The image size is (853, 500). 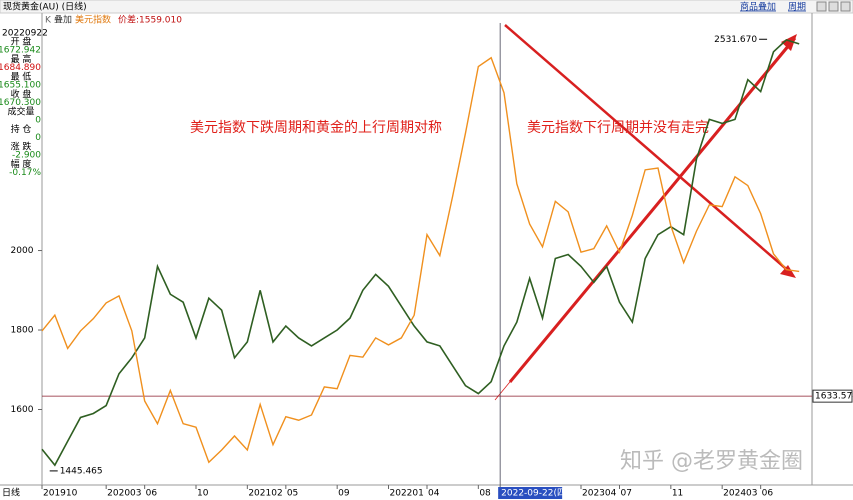 I want to click on x-tick-label: 08, so click(x=485, y=494).